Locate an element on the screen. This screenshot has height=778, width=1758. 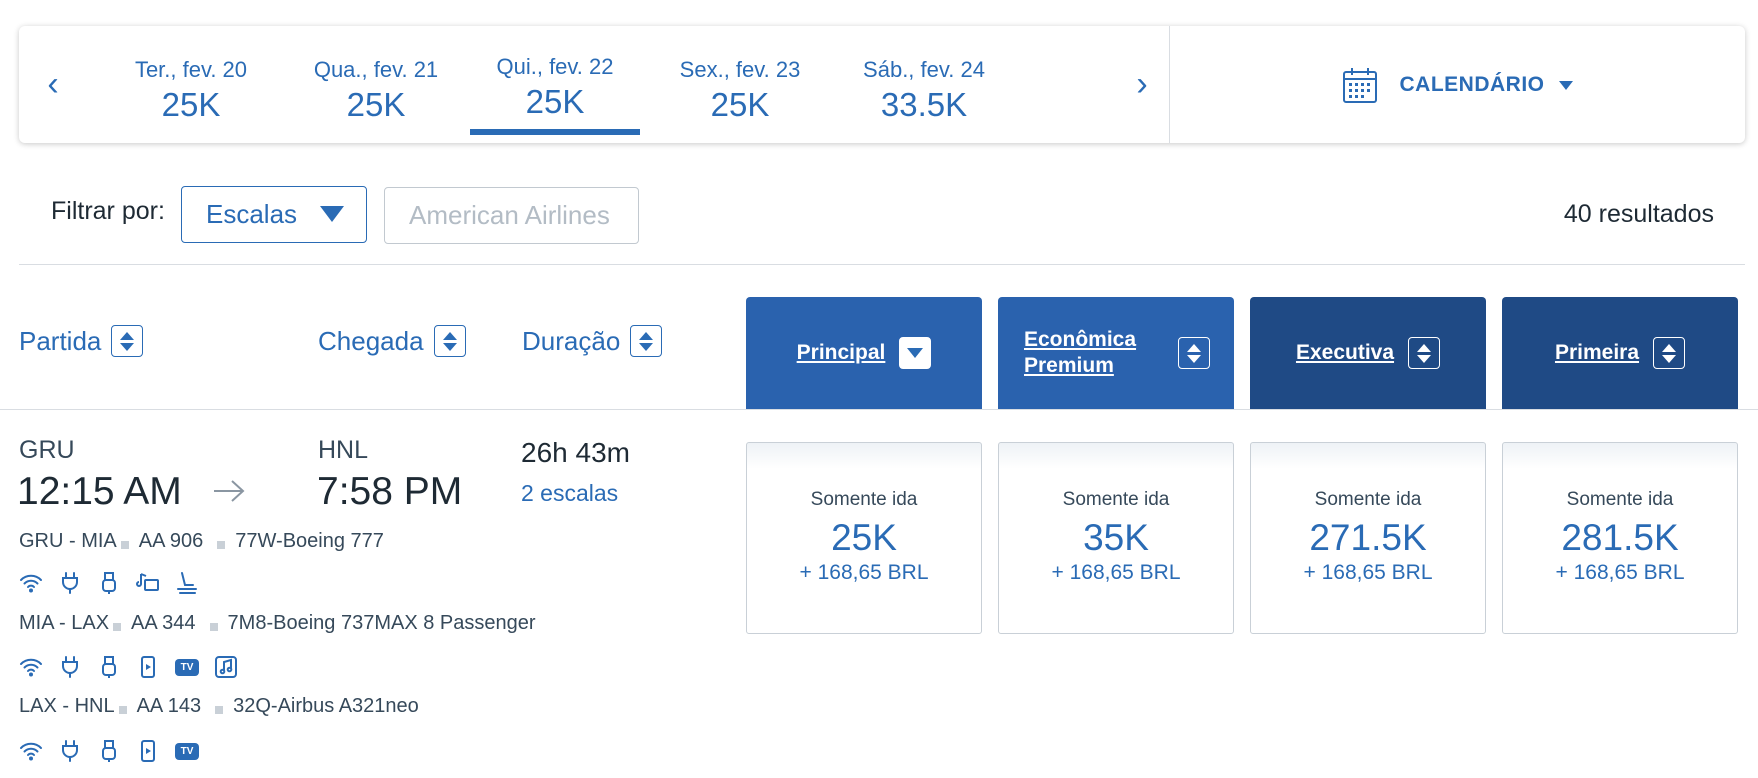
date-label: Qua., fev. 21 is located at coordinates (376, 69).